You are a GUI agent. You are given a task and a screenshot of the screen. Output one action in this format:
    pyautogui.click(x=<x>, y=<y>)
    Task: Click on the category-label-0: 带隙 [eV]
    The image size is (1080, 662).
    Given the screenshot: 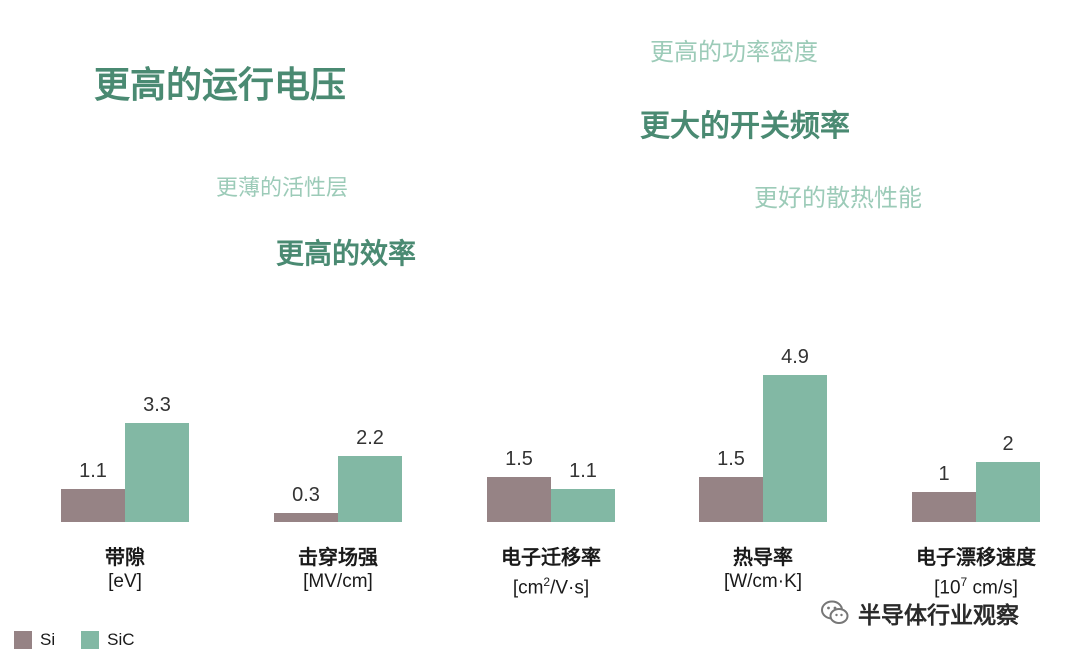 What is the action you would take?
    pyautogui.click(x=125, y=569)
    